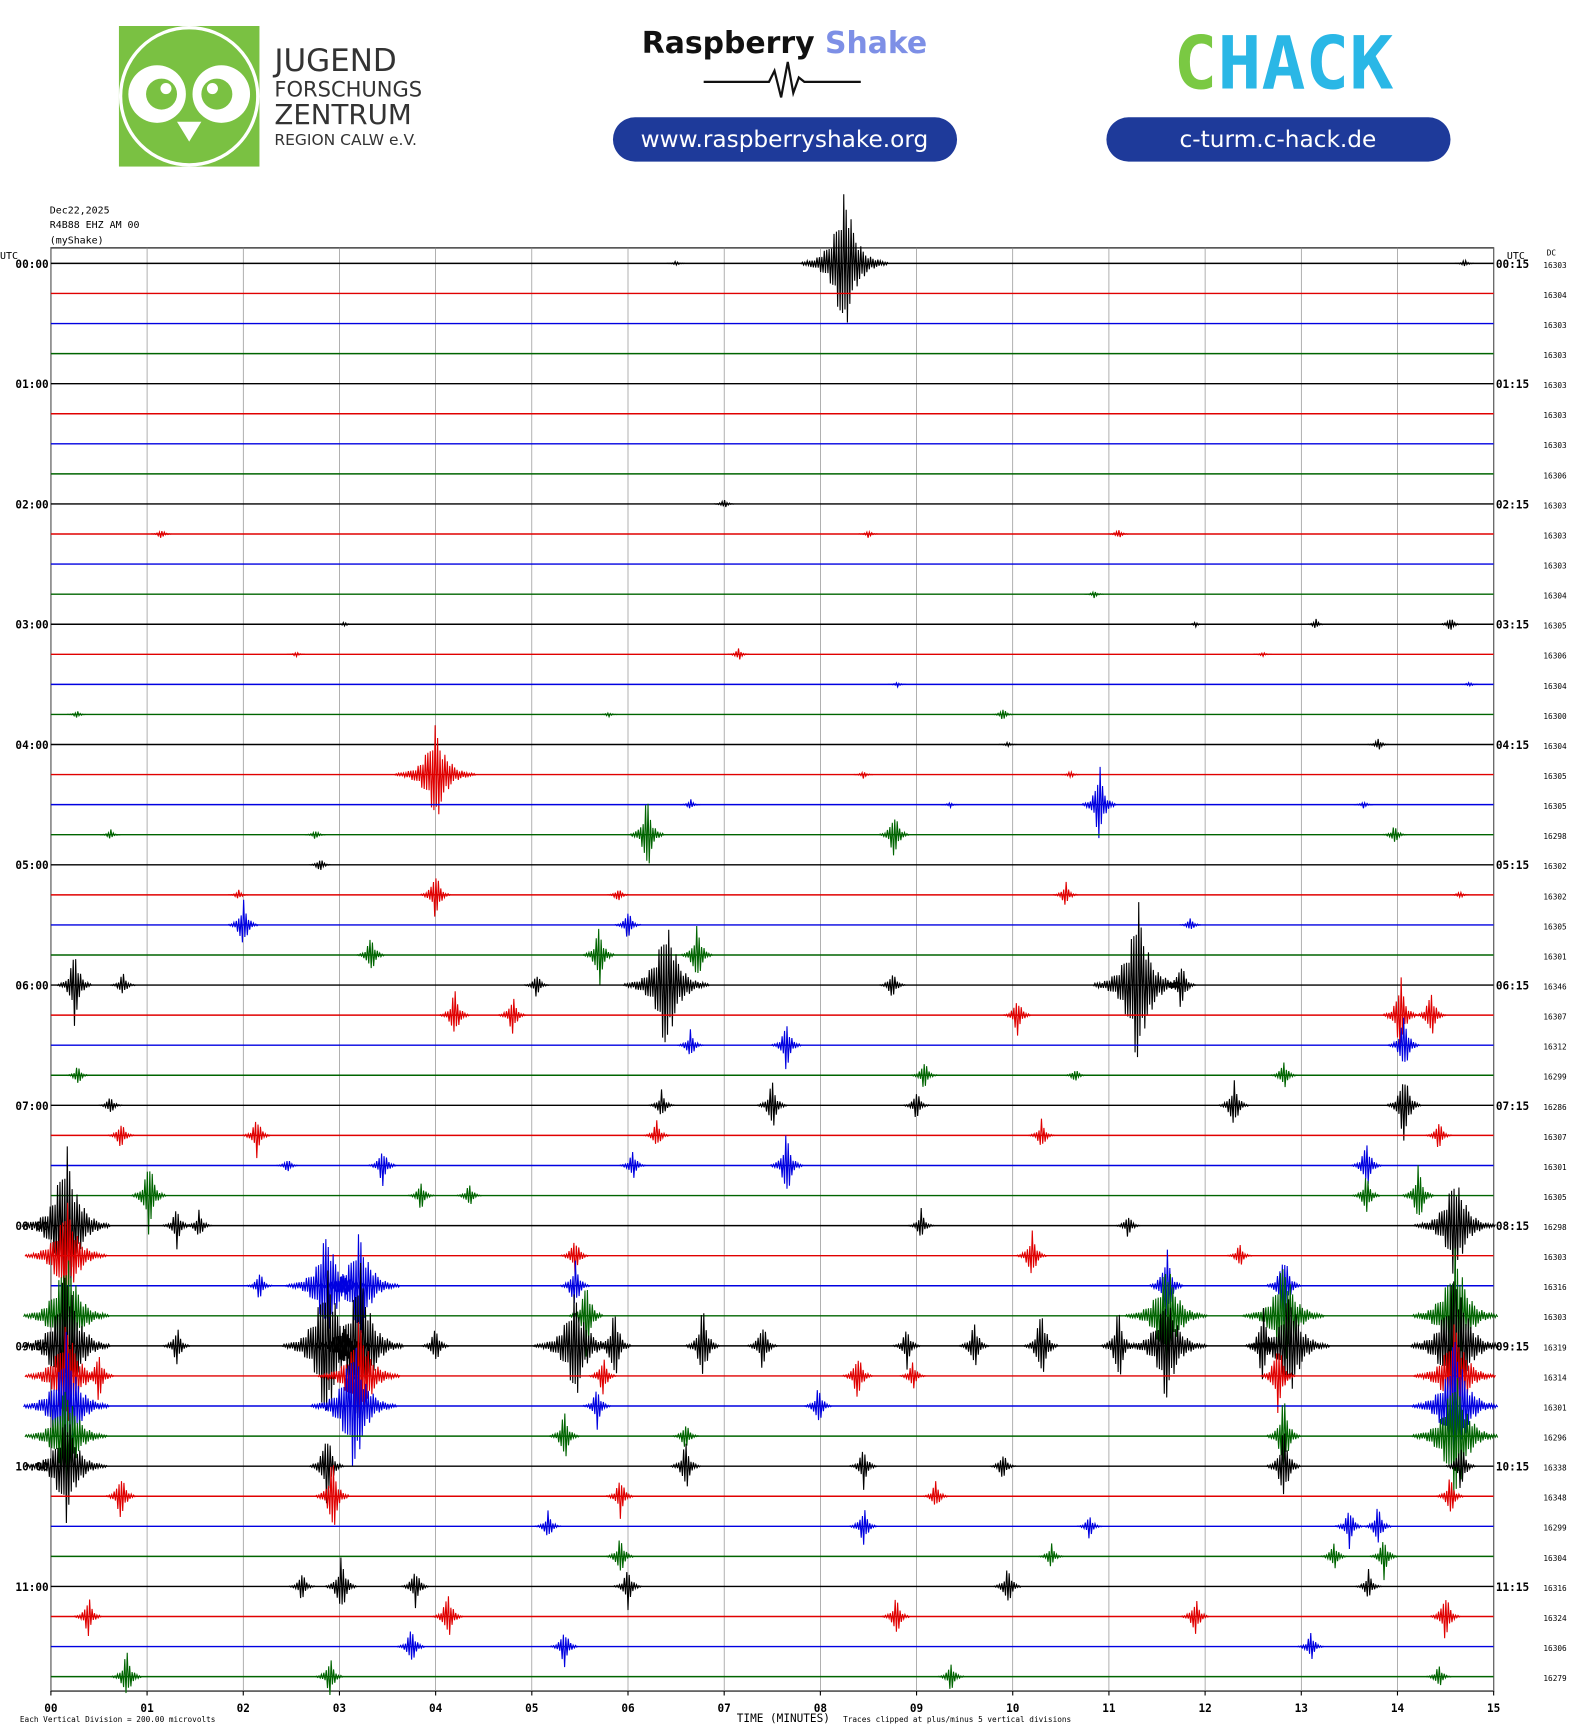 This screenshot has height=1732, width=1570. I want to click on right-label: 00:15, so click(1512, 264).